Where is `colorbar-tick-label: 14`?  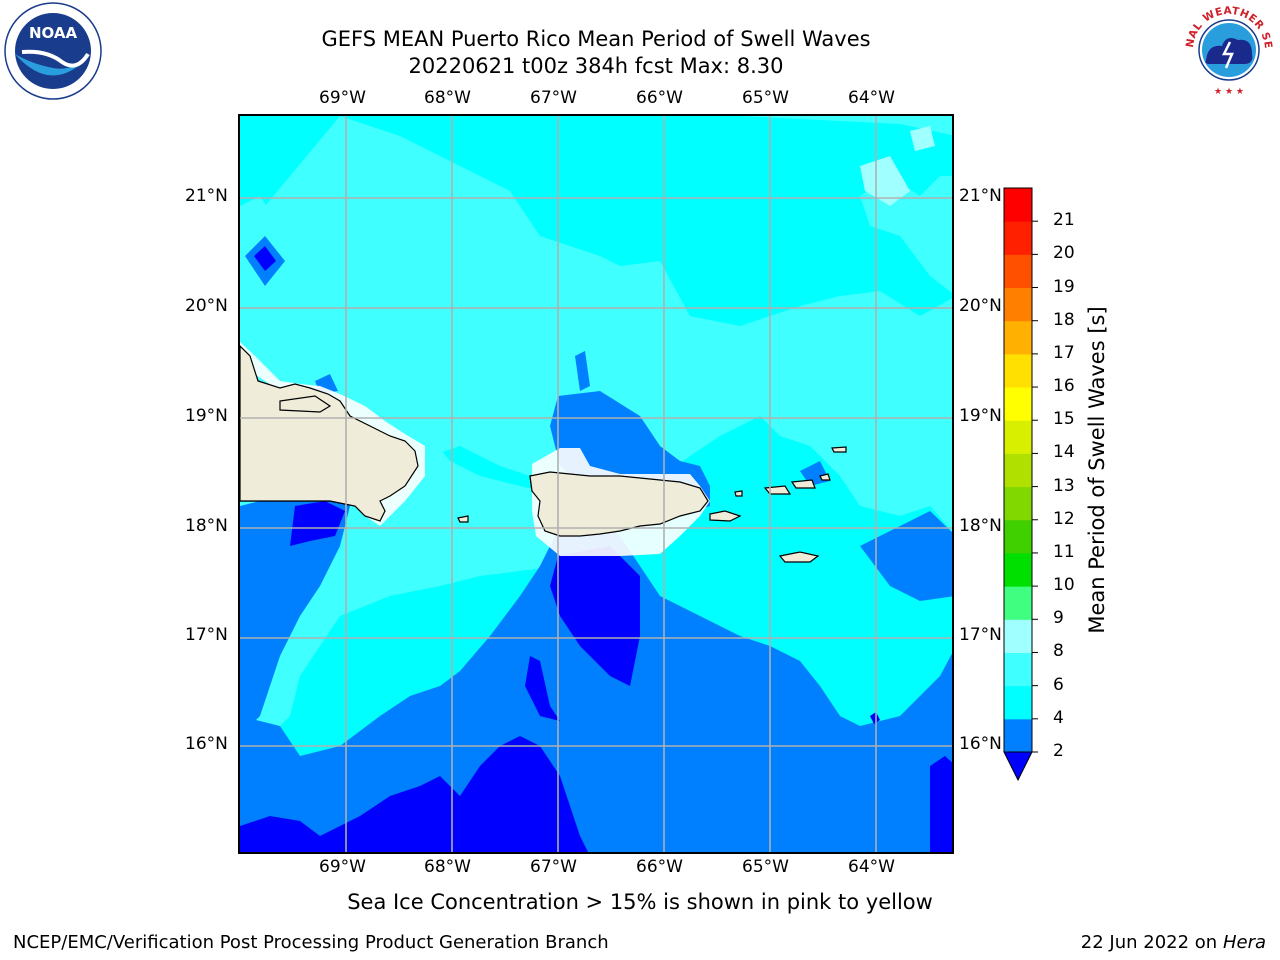
colorbar-tick-label: 14 is located at coordinates (1064, 452).